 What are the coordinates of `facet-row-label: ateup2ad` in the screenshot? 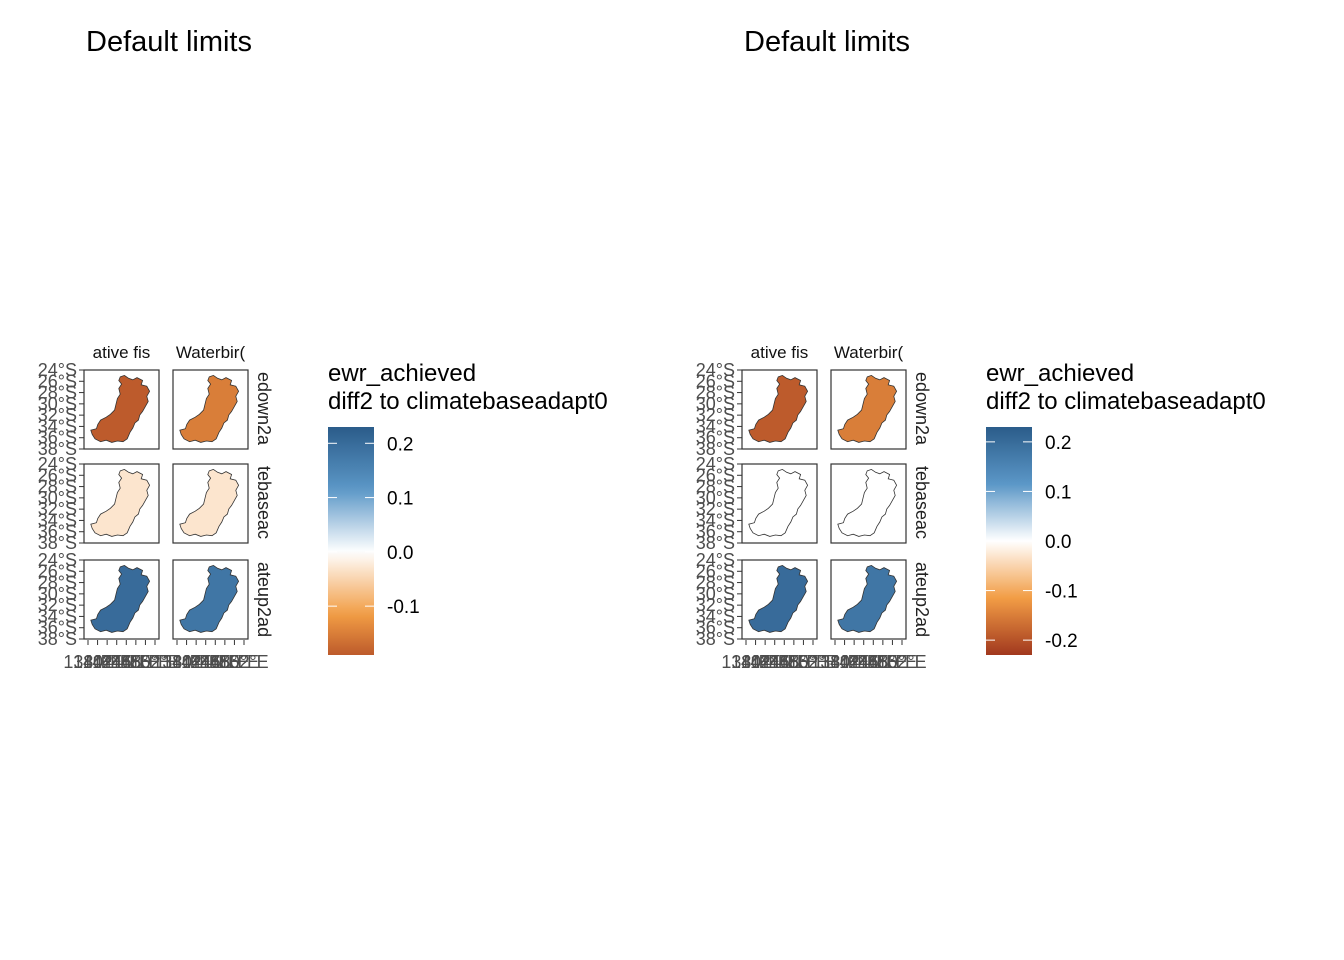 It's located at (264, 599).